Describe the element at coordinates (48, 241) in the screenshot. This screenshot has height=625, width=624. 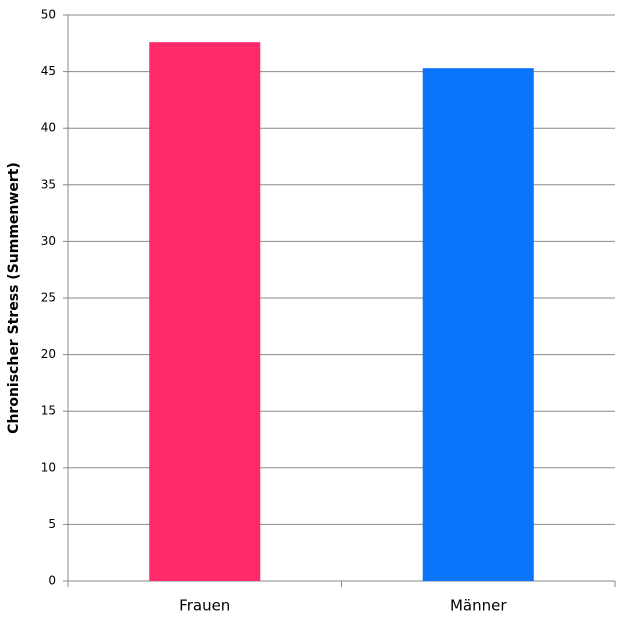
I see `y-tick-label: 30` at that location.